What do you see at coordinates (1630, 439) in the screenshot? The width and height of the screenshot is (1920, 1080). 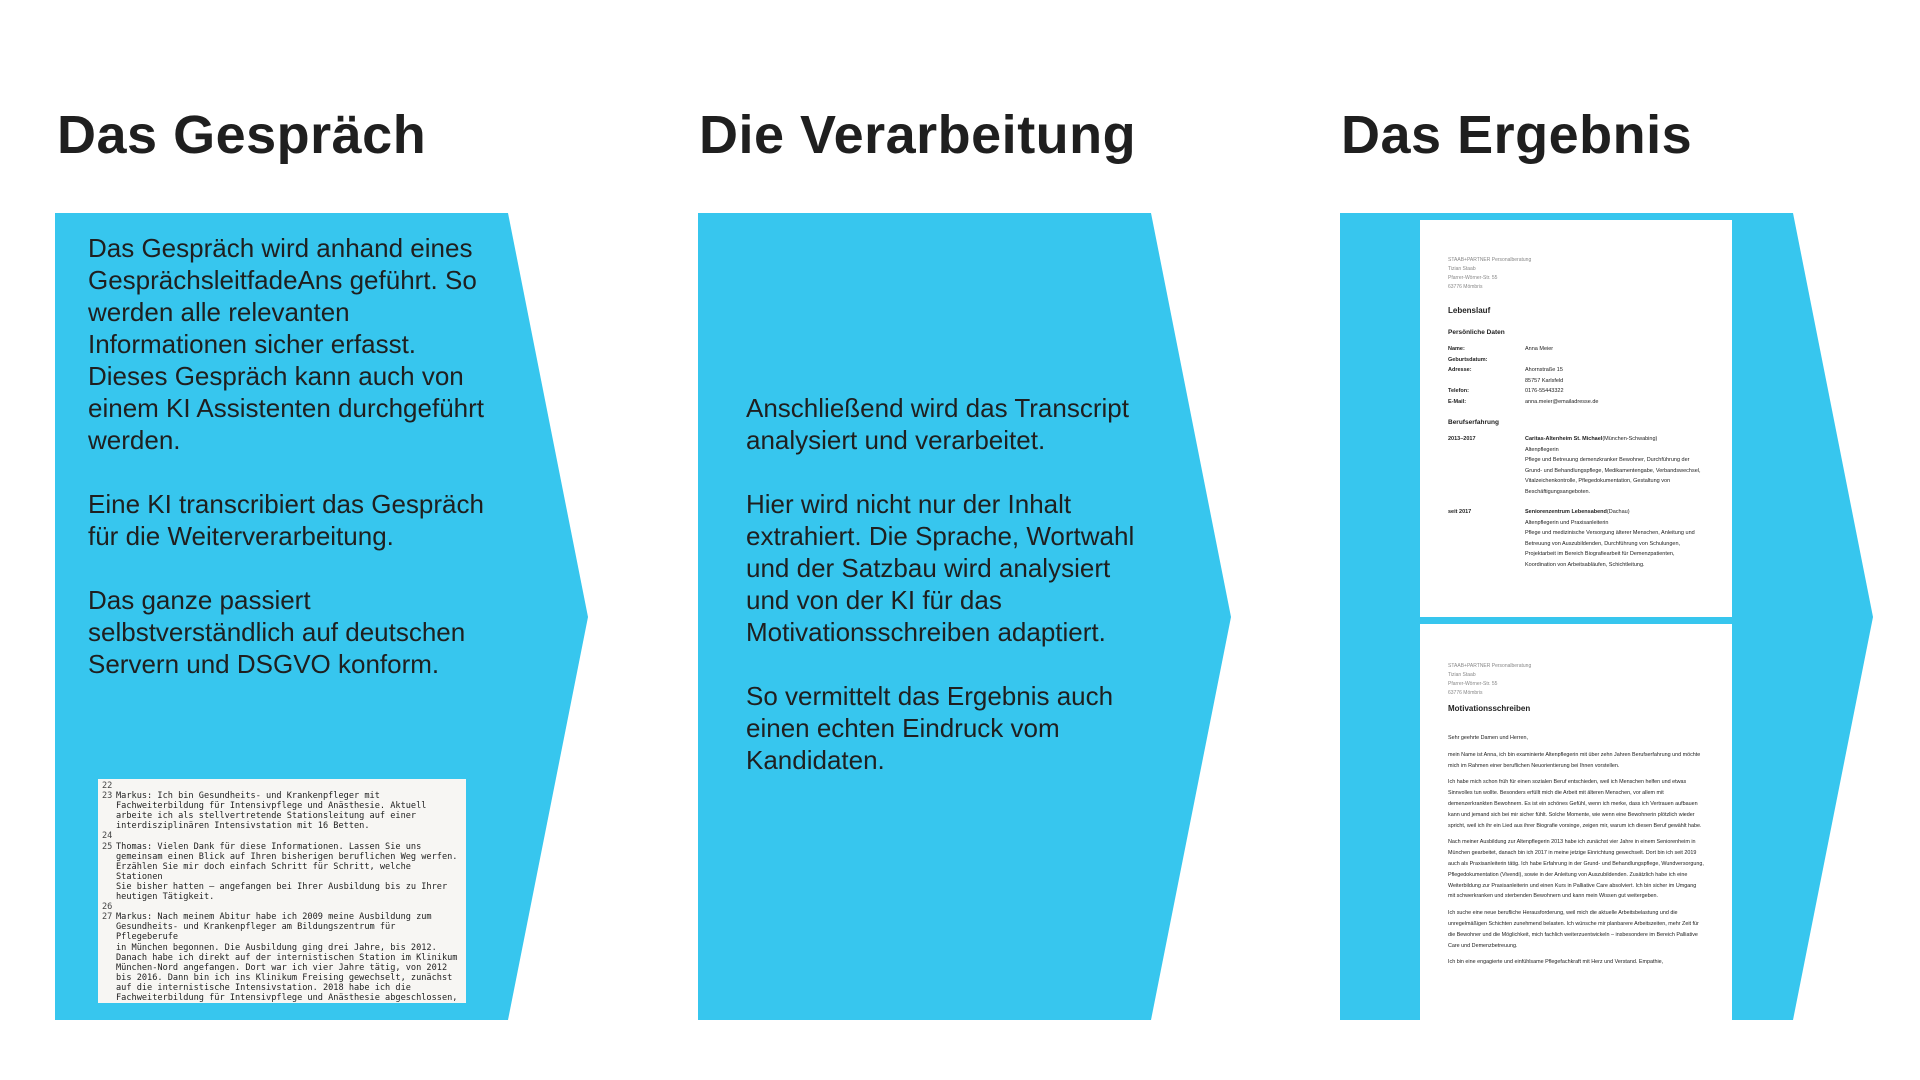 I see `employer-place: (München-Schwabing)` at bounding box center [1630, 439].